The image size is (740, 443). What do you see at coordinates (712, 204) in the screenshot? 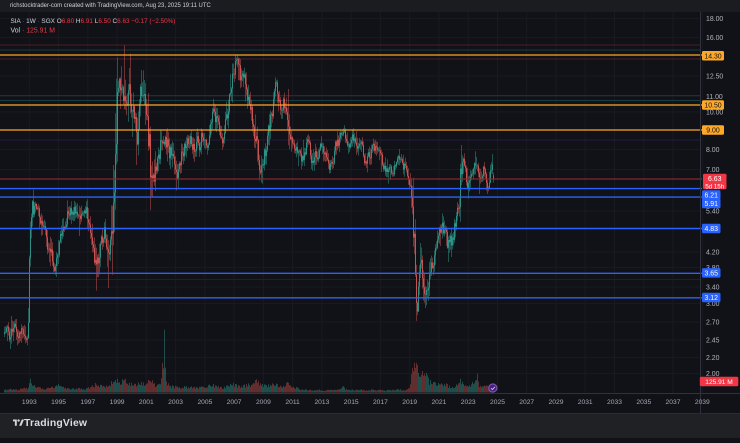
I see `svg-text: 5.91` at bounding box center [712, 204].